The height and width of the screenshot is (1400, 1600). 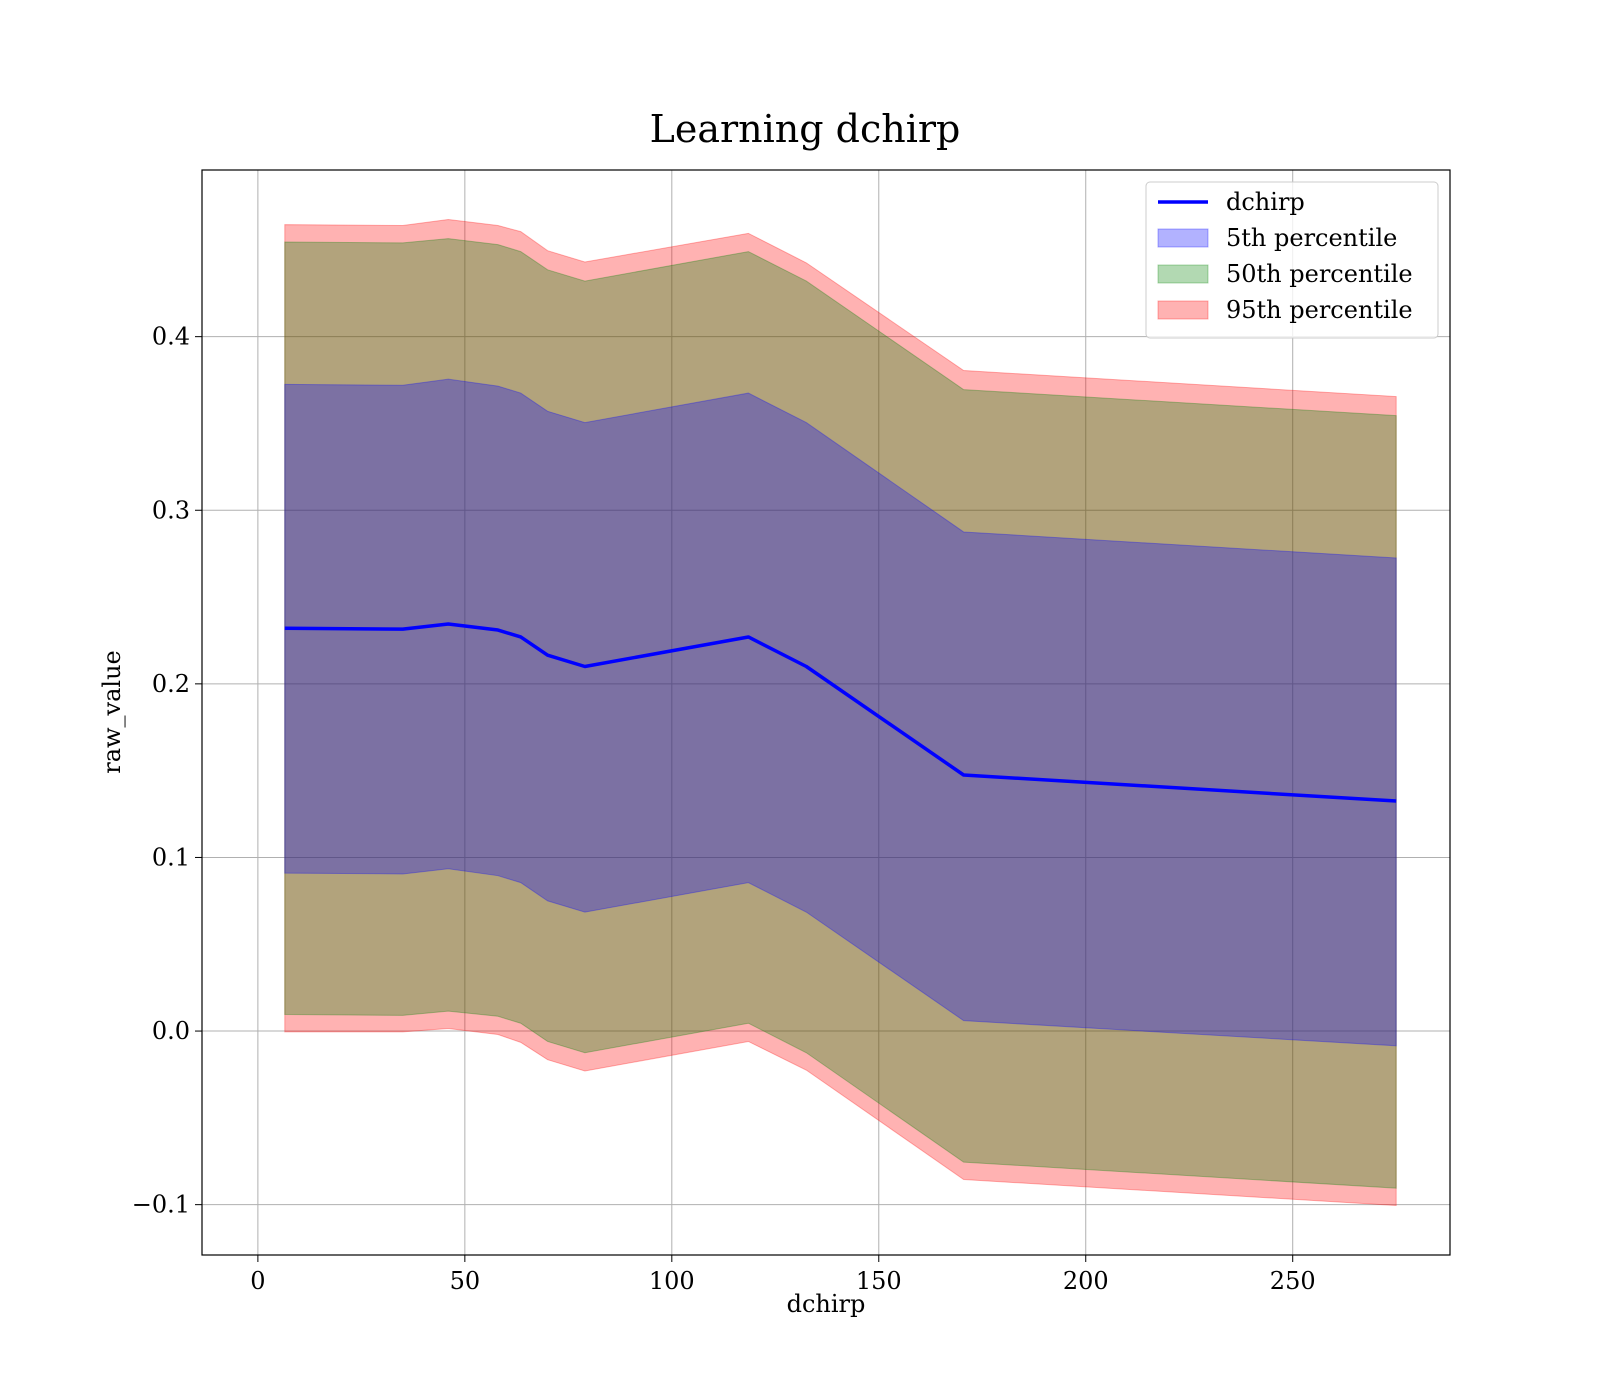 I want to click on legend-label: 50th percentile, so click(x=1319, y=274).